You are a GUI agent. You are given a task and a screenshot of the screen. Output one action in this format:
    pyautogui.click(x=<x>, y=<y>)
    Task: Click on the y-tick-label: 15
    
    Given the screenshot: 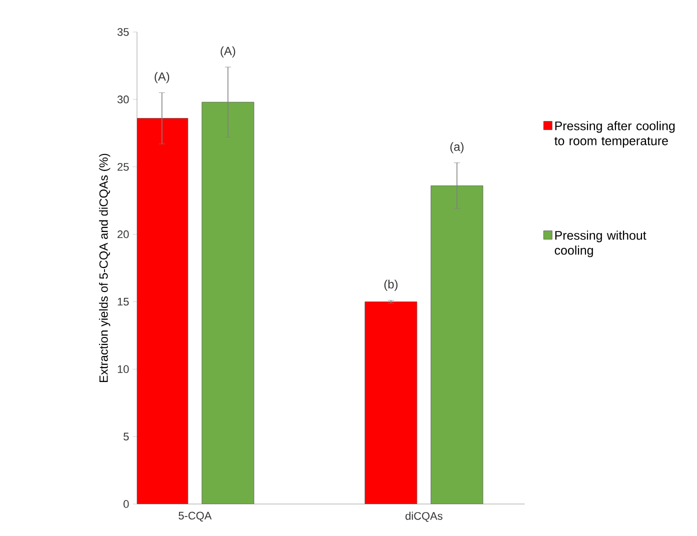 What is the action you would take?
    pyautogui.click(x=123, y=302)
    